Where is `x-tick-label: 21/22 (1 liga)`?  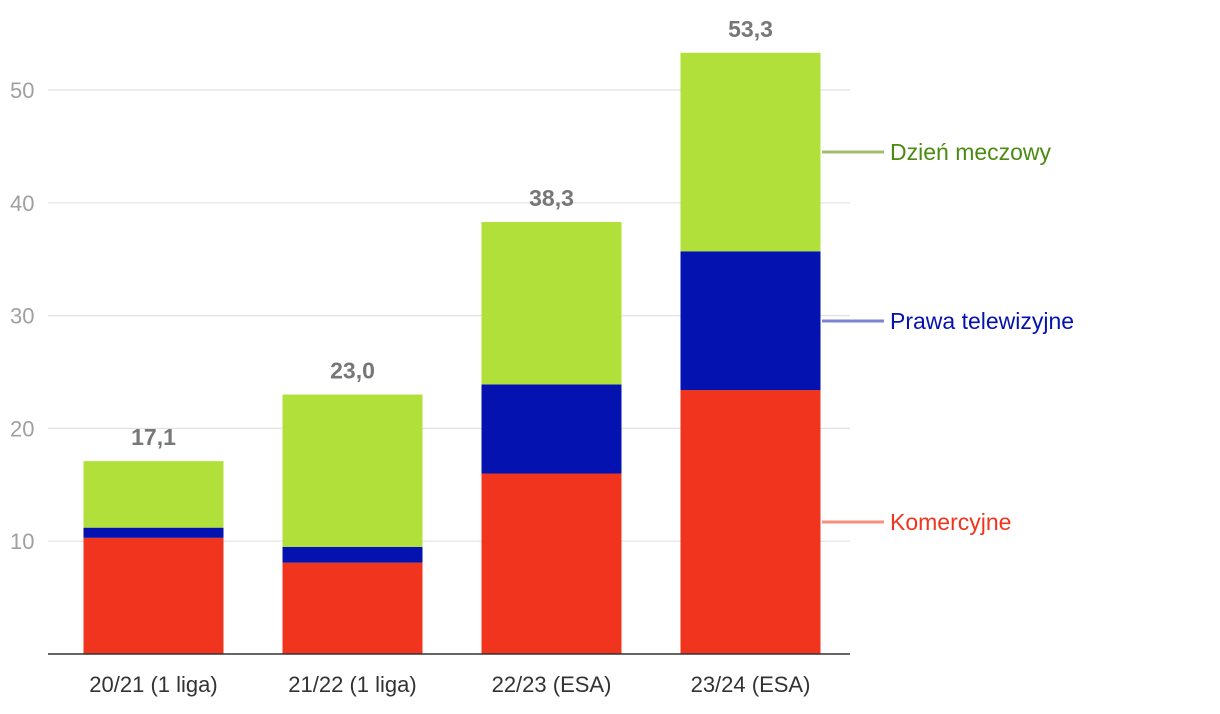
x-tick-label: 21/22 (1 liga) is located at coordinates (352, 684).